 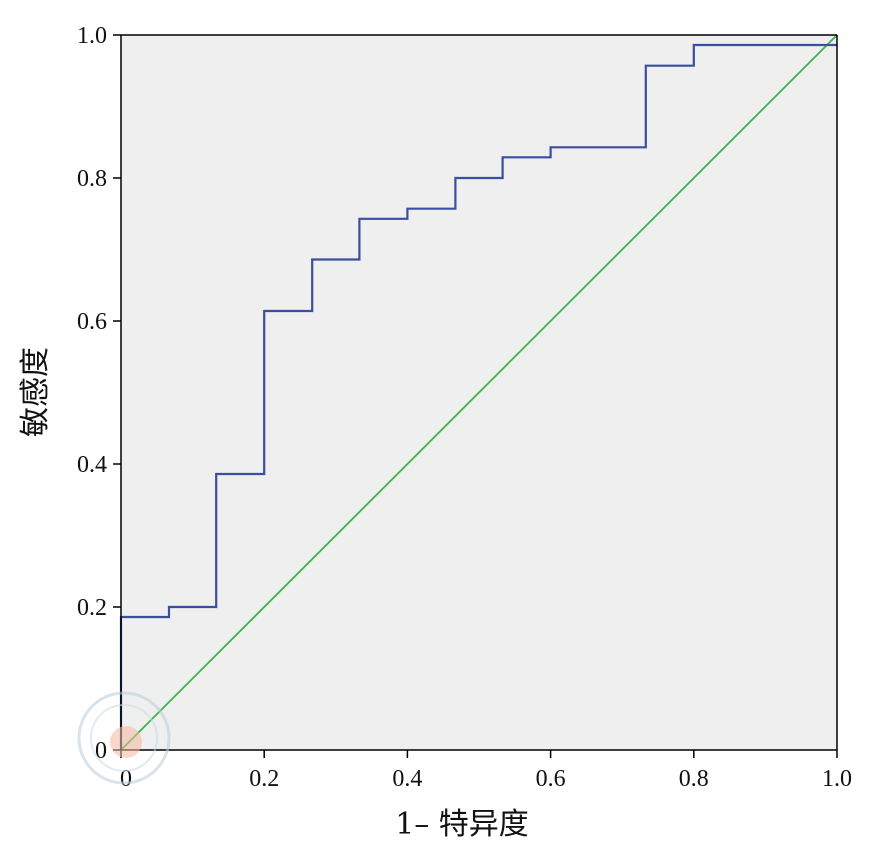 What do you see at coordinates (694, 779) in the screenshot?
I see `x-tick-label: 0.8` at bounding box center [694, 779].